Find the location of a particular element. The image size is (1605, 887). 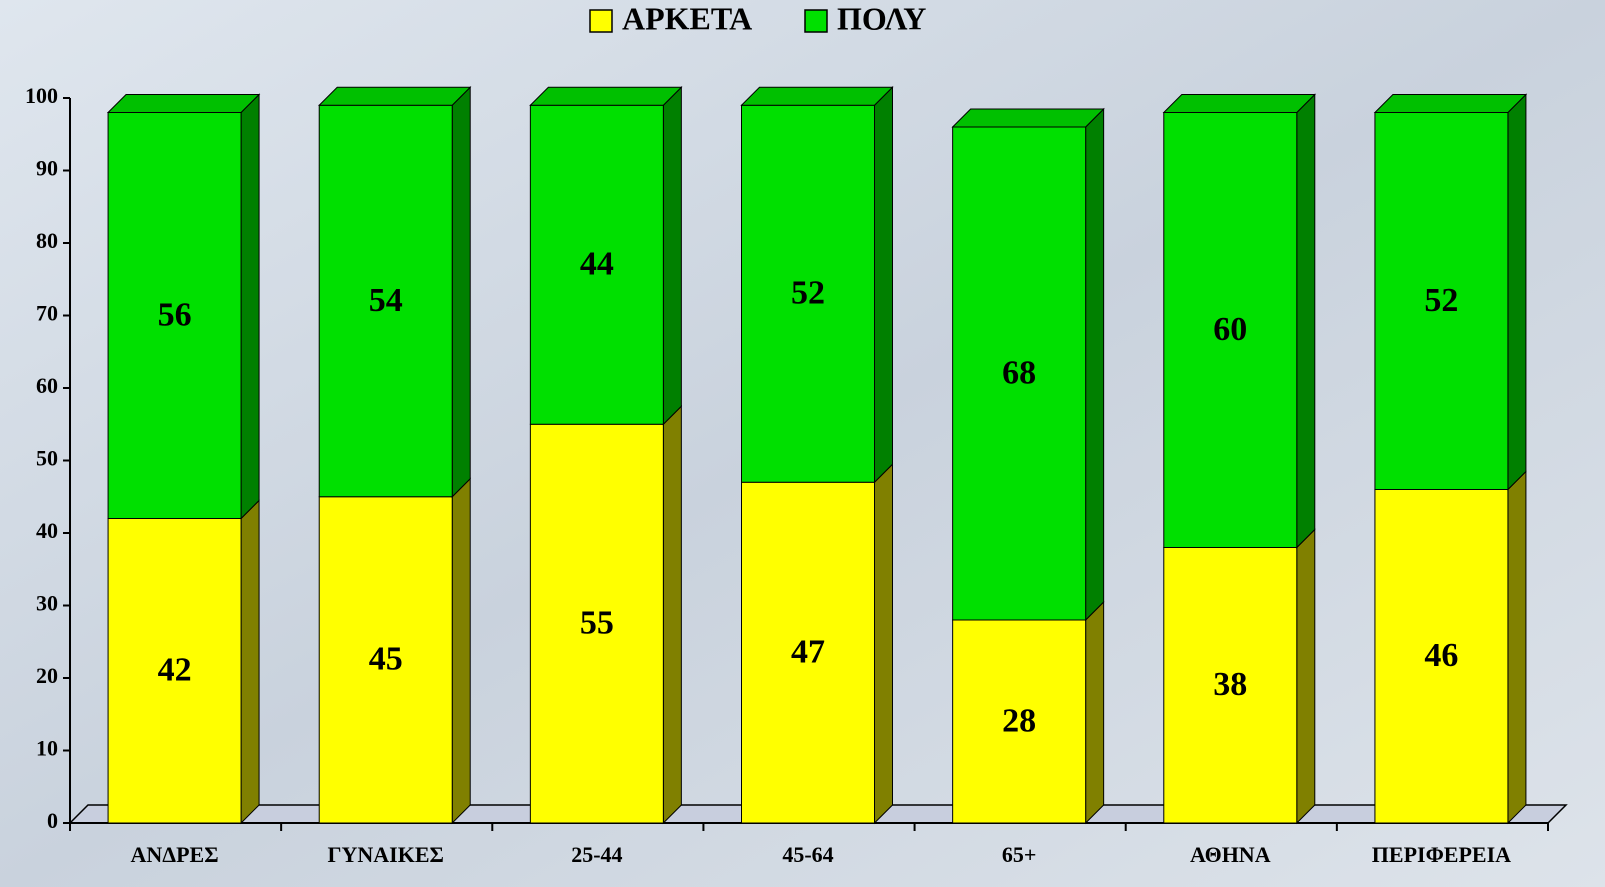

x-tick-label: ΑΘΗΝΑ is located at coordinates (1230, 854).